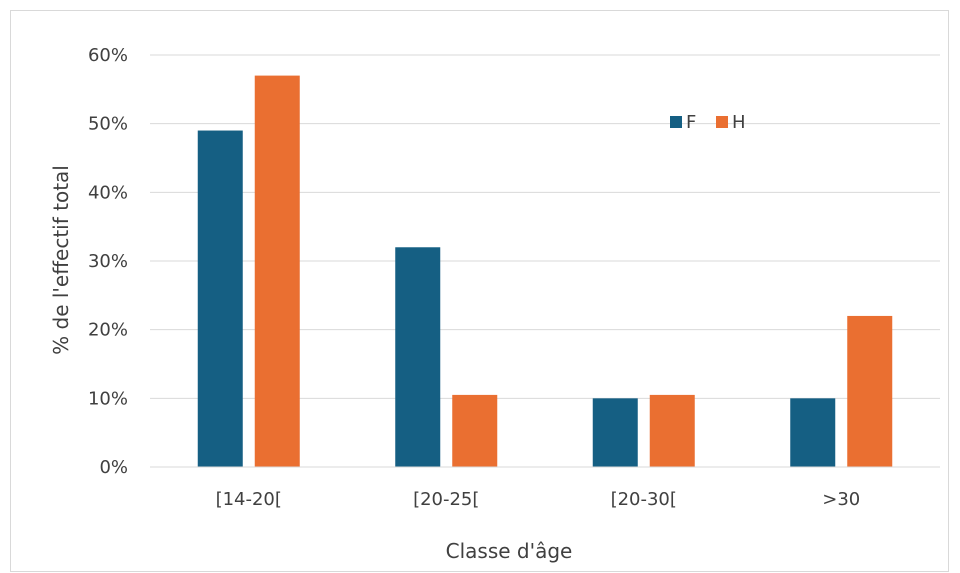 The width and height of the screenshot is (960, 573). I want to click on y-tick-label: 40%, so click(108, 192).